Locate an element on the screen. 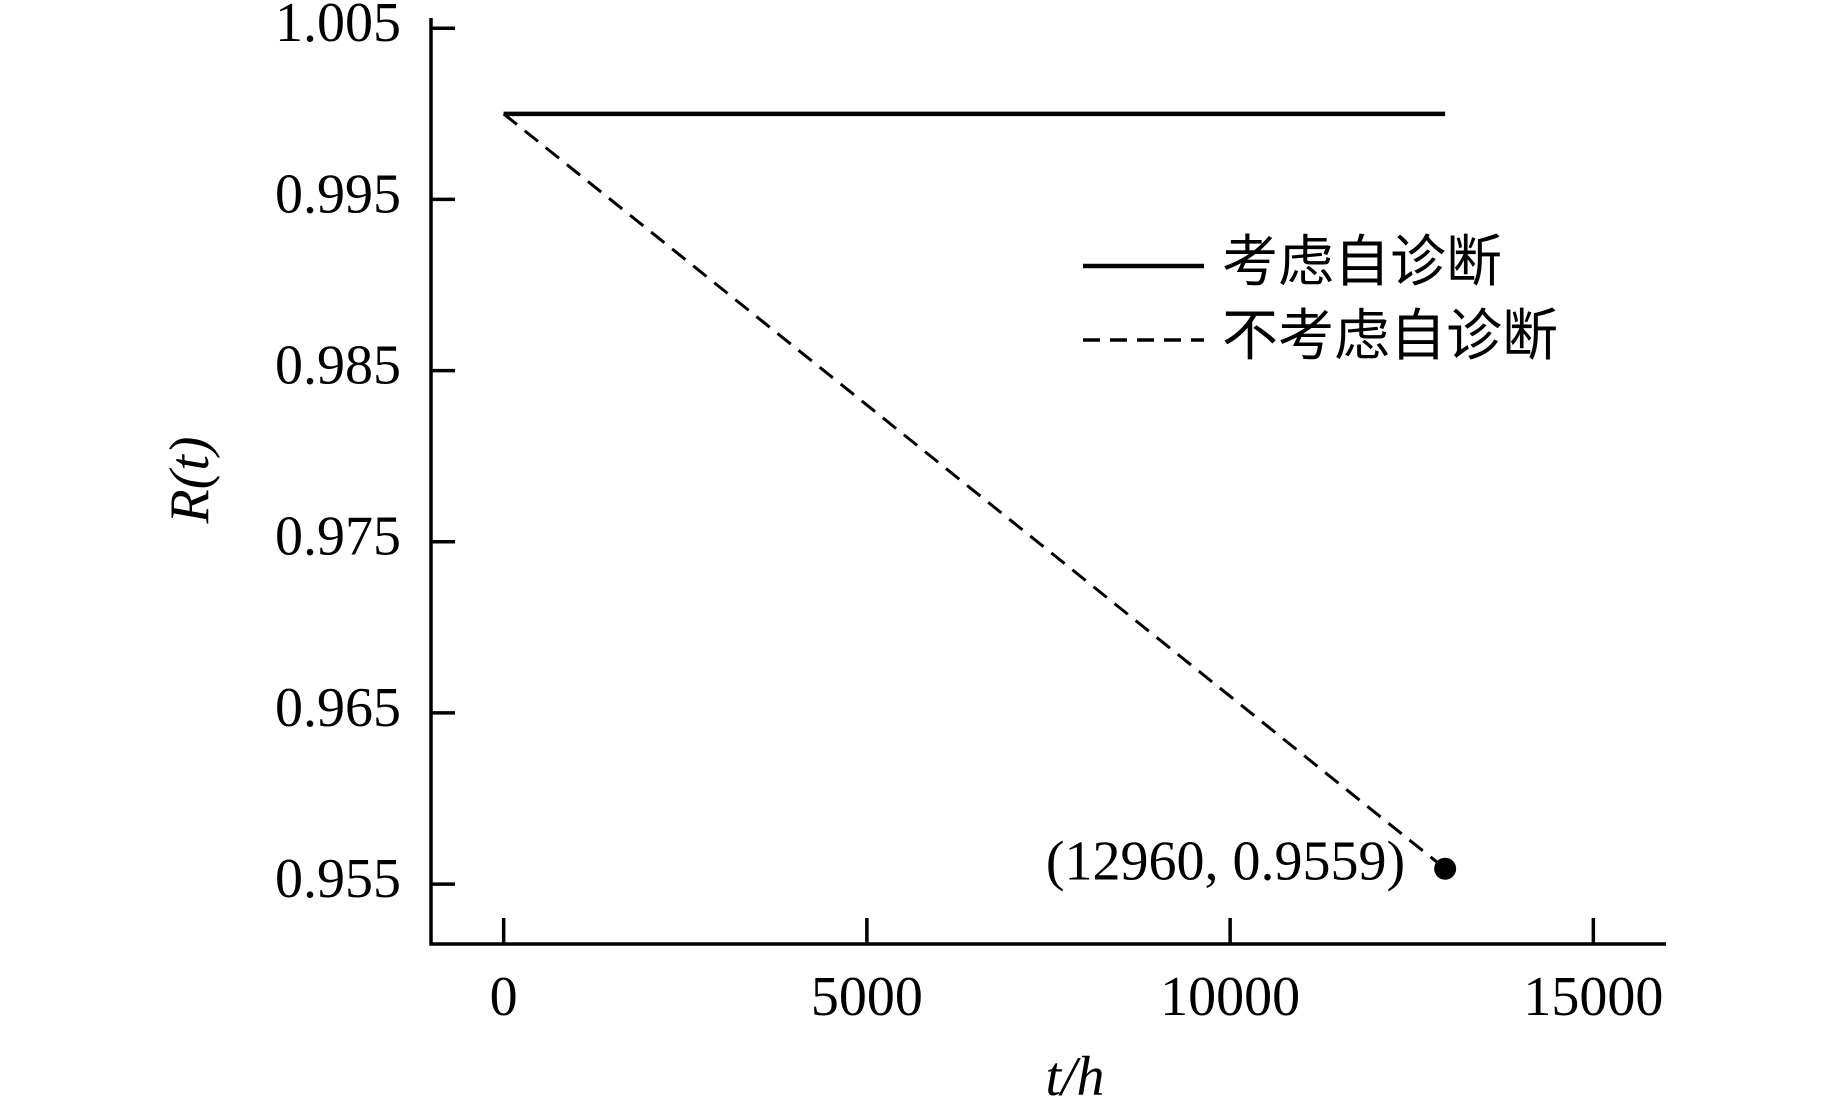  y-tick-label: 0.995 is located at coordinates (338, 194).